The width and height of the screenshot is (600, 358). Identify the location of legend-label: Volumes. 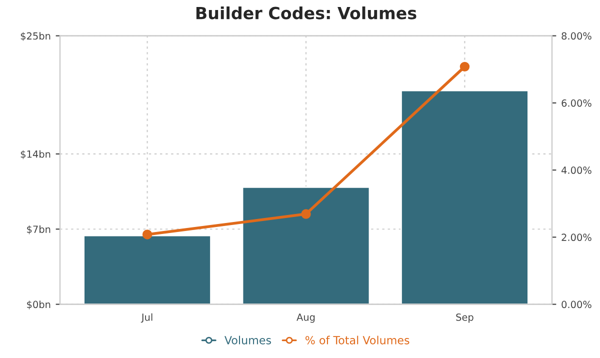
(247, 340).